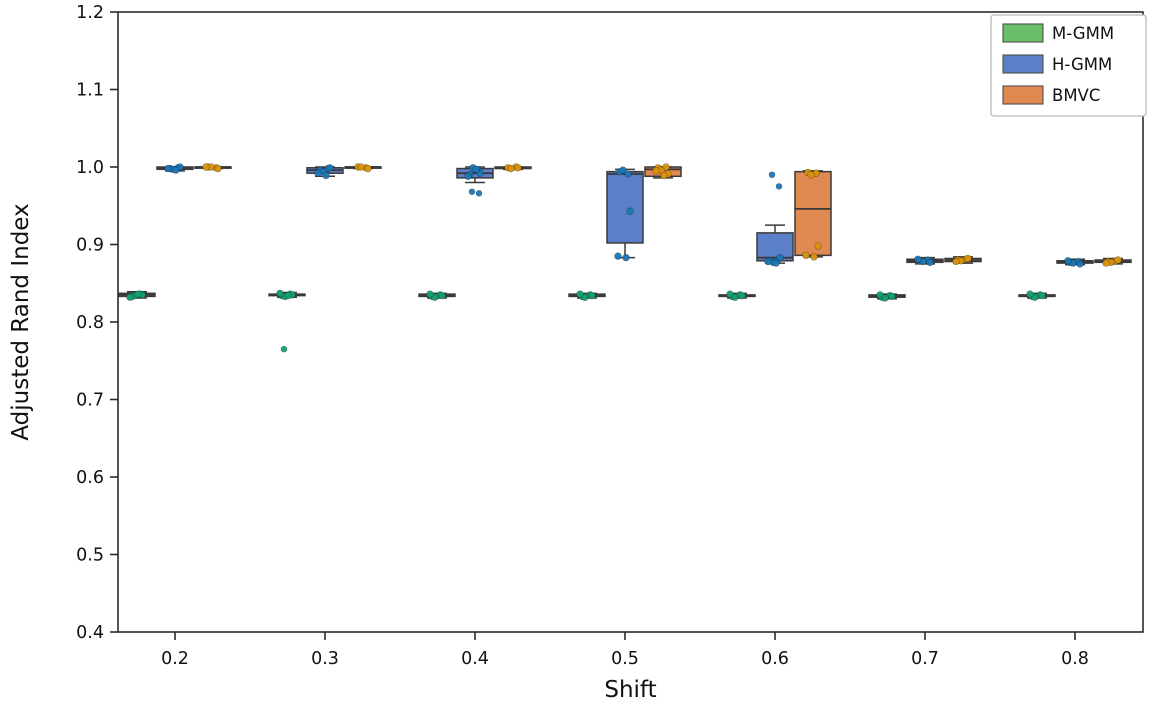  What do you see at coordinates (90, 323) in the screenshot?
I see `y-tick-label: 0.8` at bounding box center [90, 323].